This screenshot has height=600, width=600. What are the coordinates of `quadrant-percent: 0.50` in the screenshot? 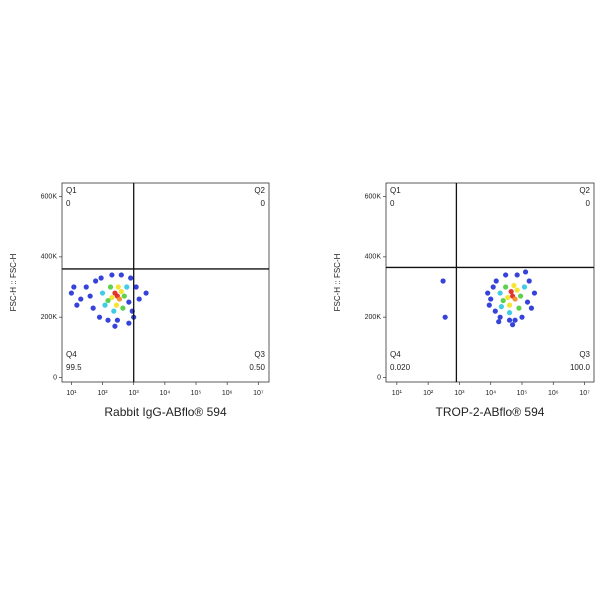 It's located at (257, 367).